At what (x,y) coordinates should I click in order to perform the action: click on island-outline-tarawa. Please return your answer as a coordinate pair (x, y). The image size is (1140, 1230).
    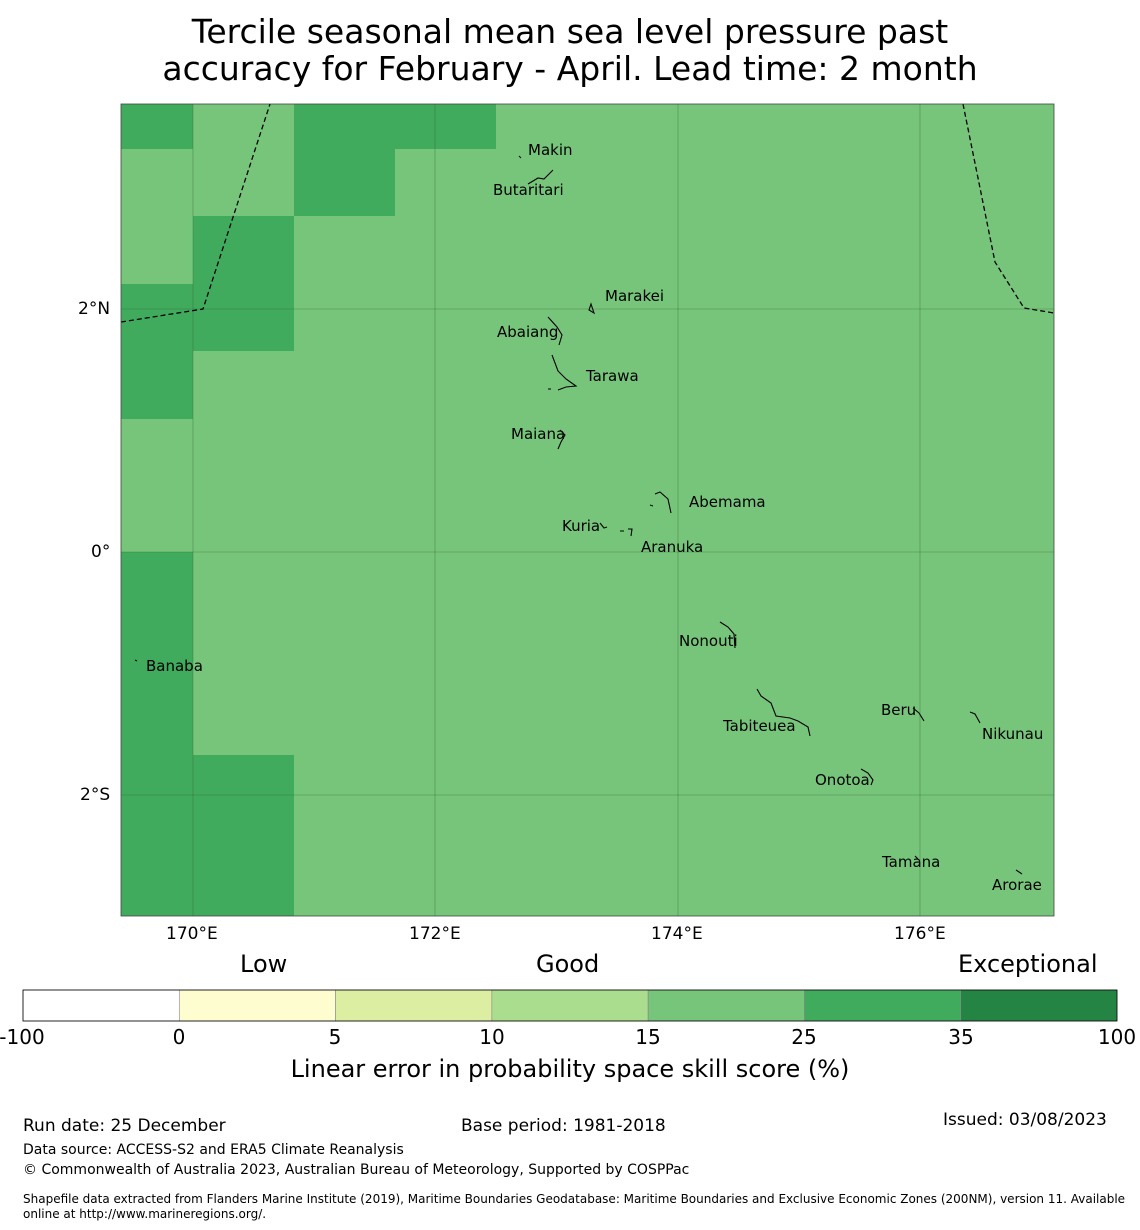
    Looking at the image, I should click on (563, 372).